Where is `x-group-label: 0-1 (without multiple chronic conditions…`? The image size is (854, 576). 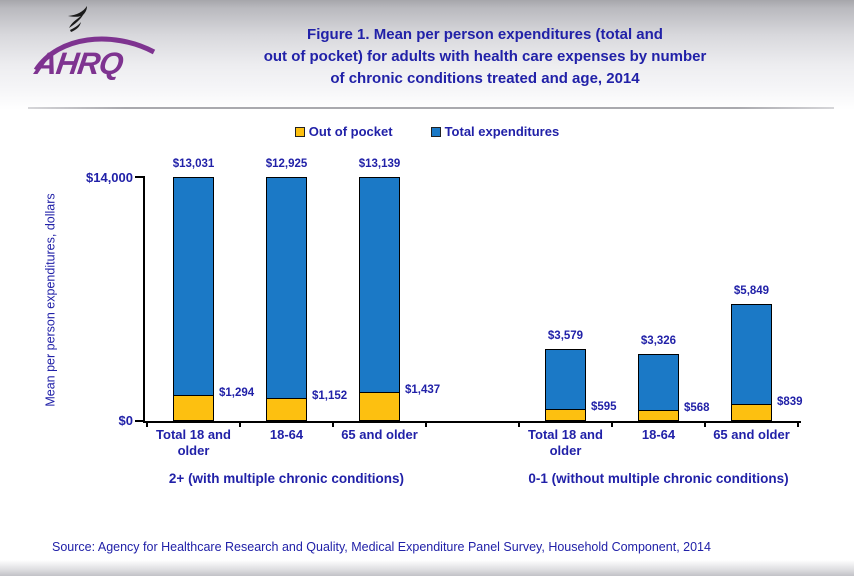
x-group-label: 0-1 (without multiple chronic conditions… is located at coordinates (658, 478).